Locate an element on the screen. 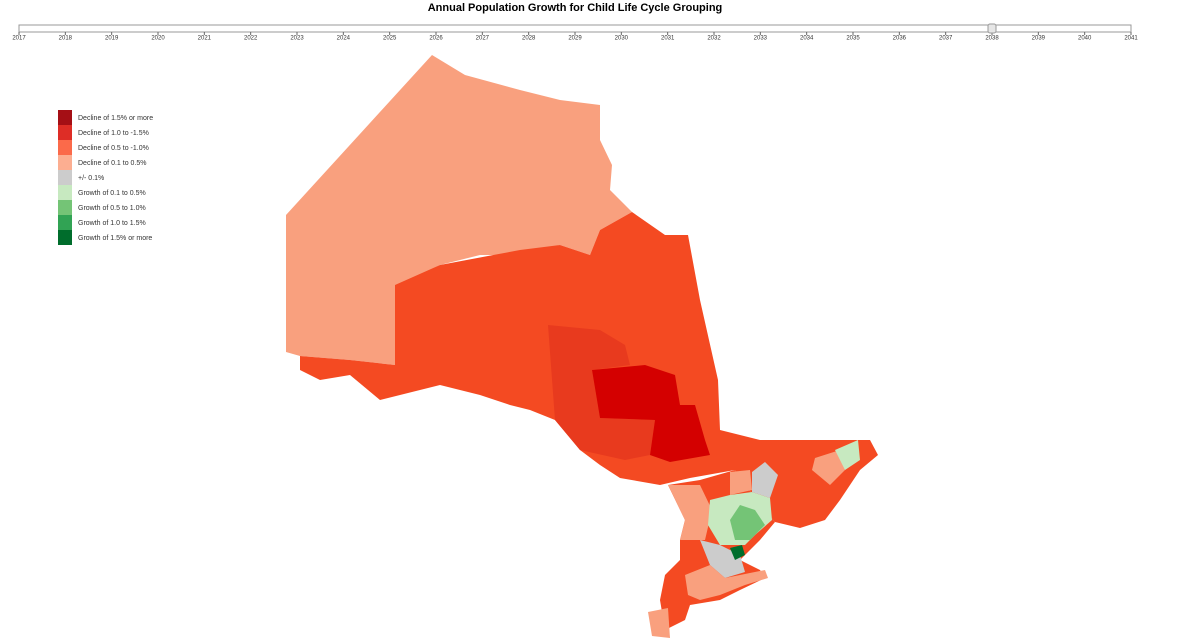 This screenshot has height=639, width=1180. slider-tick-label: 2028 is located at coordinates (529, 39).